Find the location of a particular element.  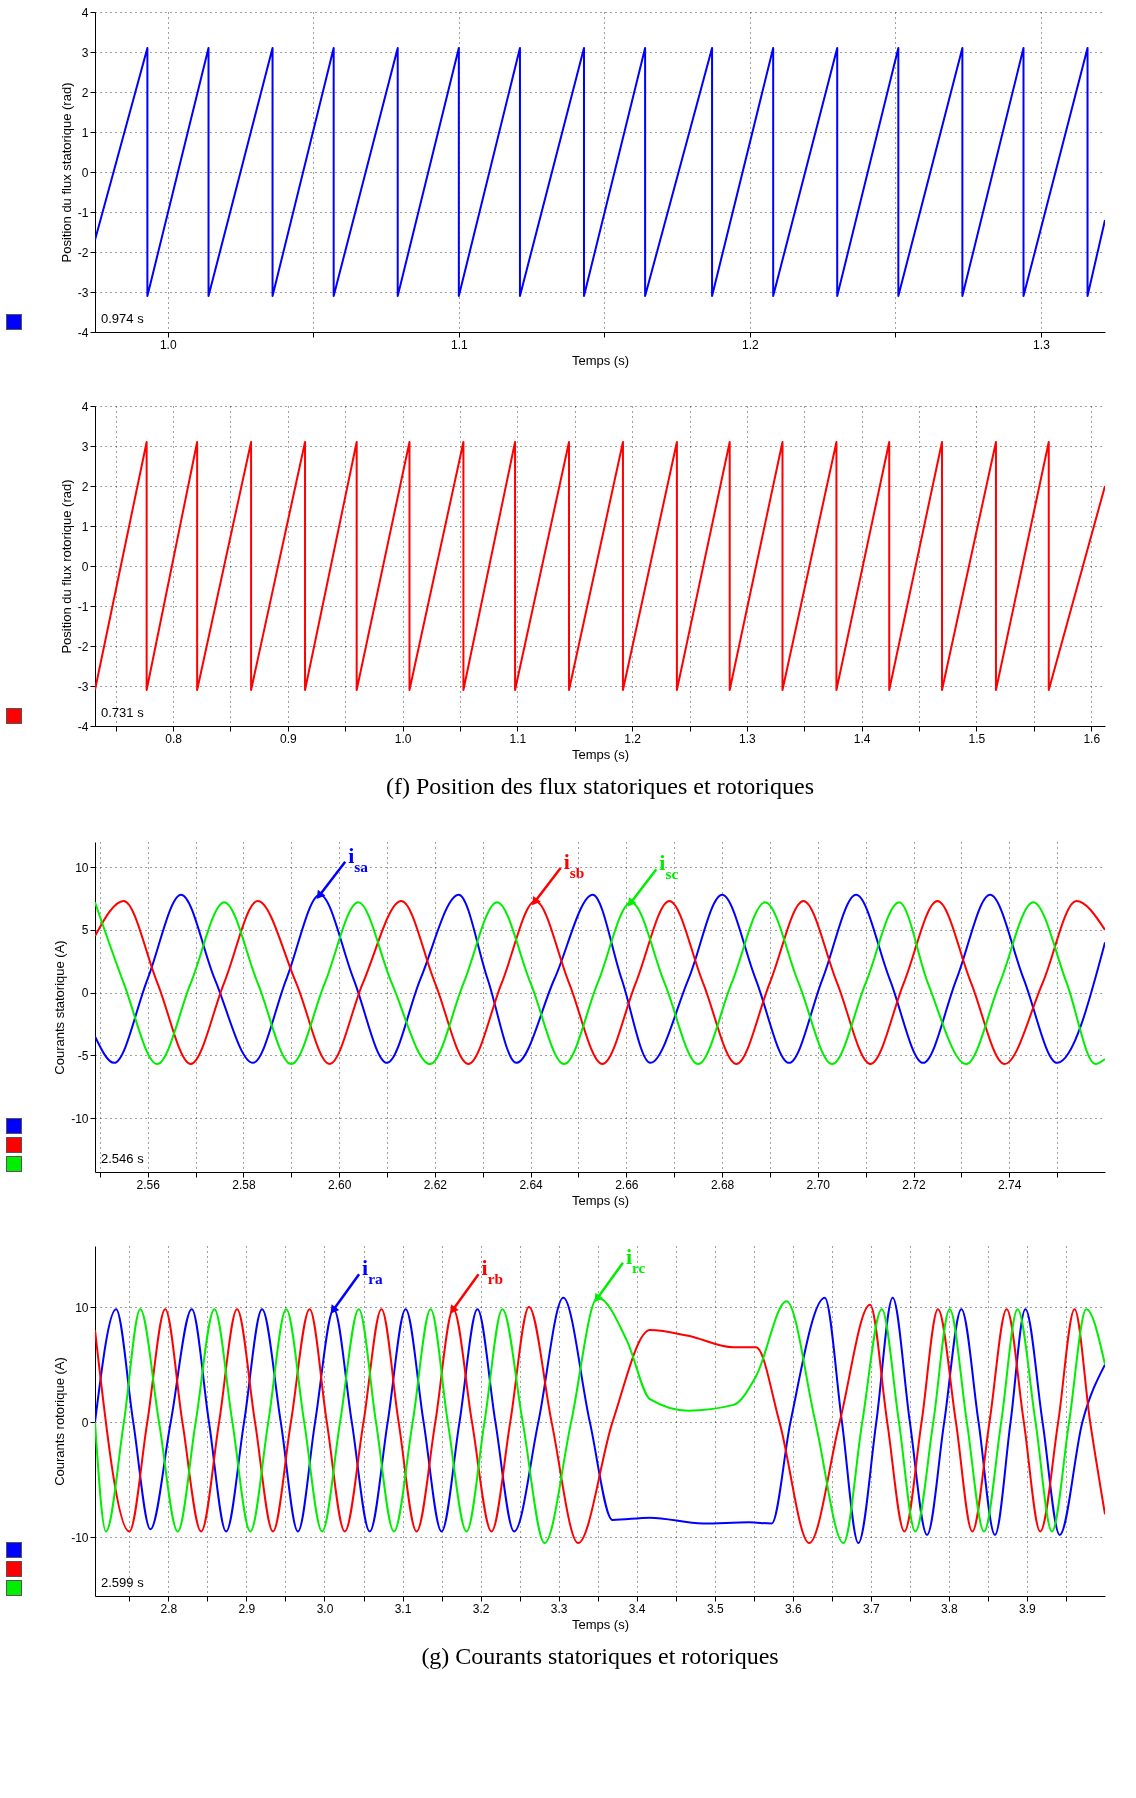

x-tick-label: 0.8 is located at coordinates (174, 738).